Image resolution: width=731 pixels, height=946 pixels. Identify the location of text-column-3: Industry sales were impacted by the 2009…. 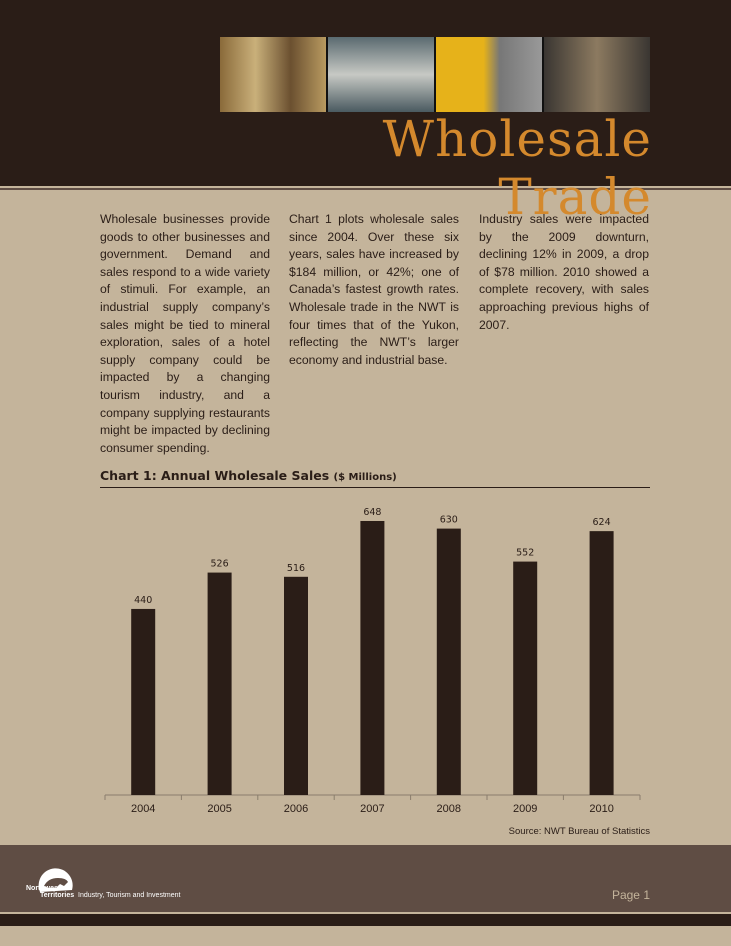
(564, 272).